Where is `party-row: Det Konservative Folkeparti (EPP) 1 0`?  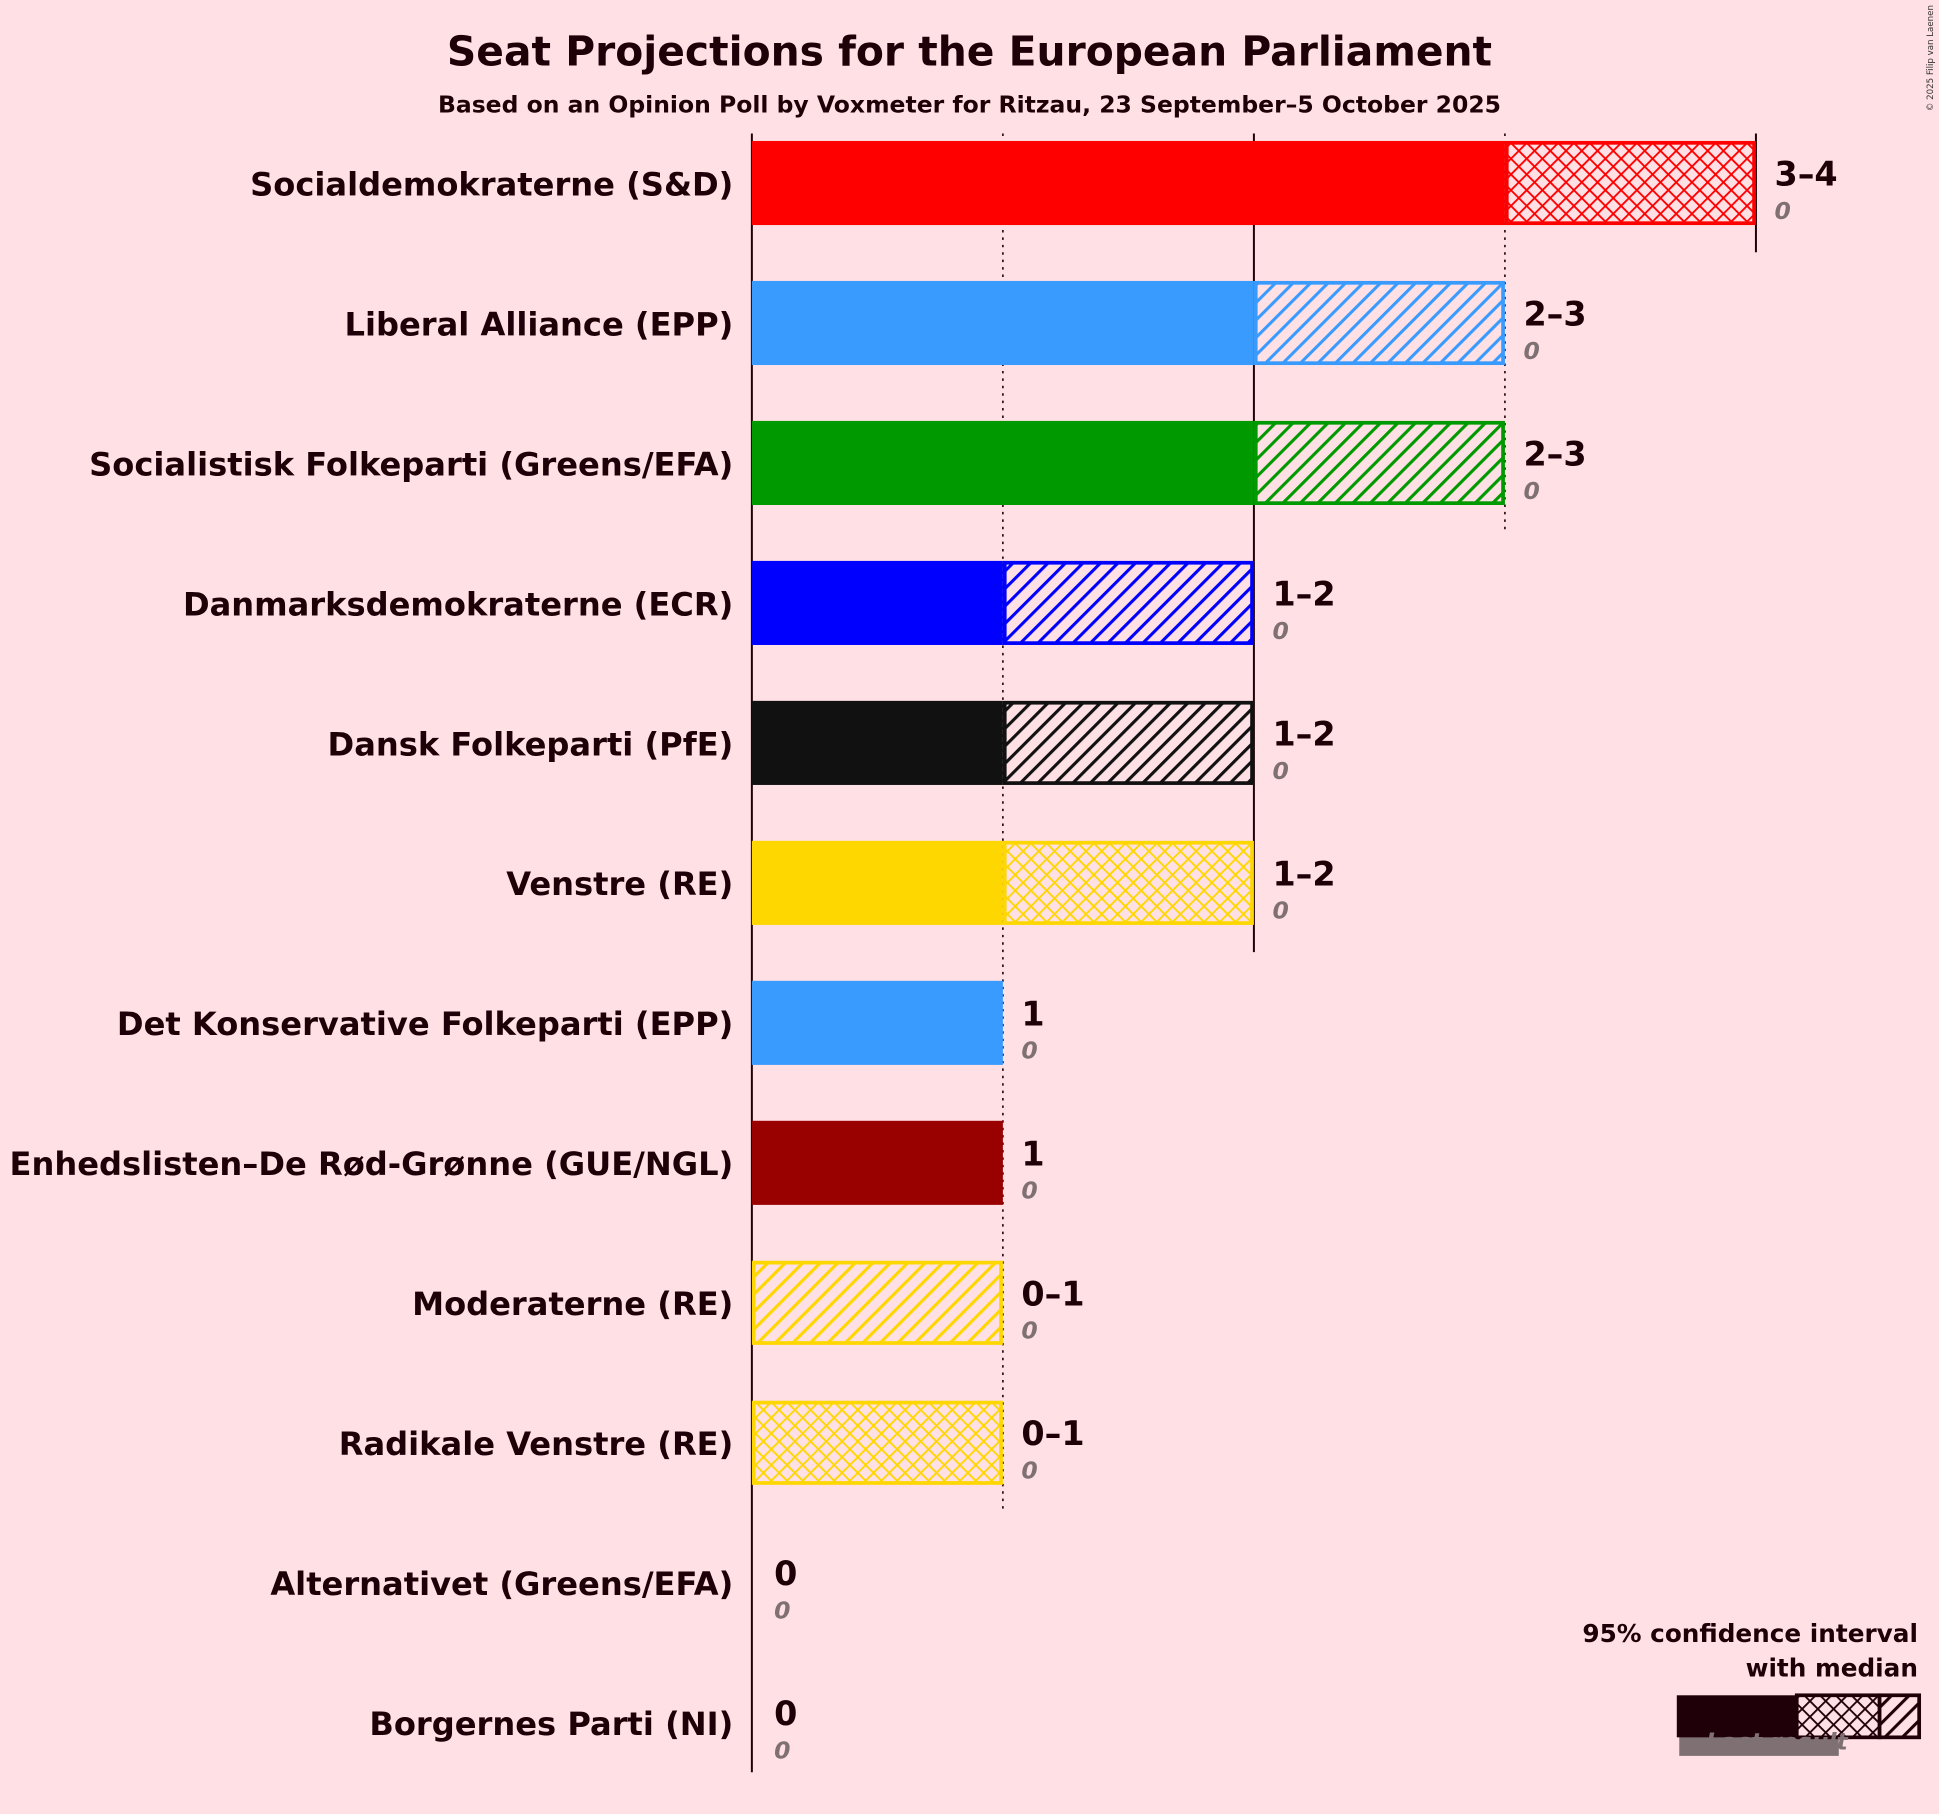
party-row: Det Konservative Folkeparti (EPP) 1 0 is located at coordinates (581, 1022).